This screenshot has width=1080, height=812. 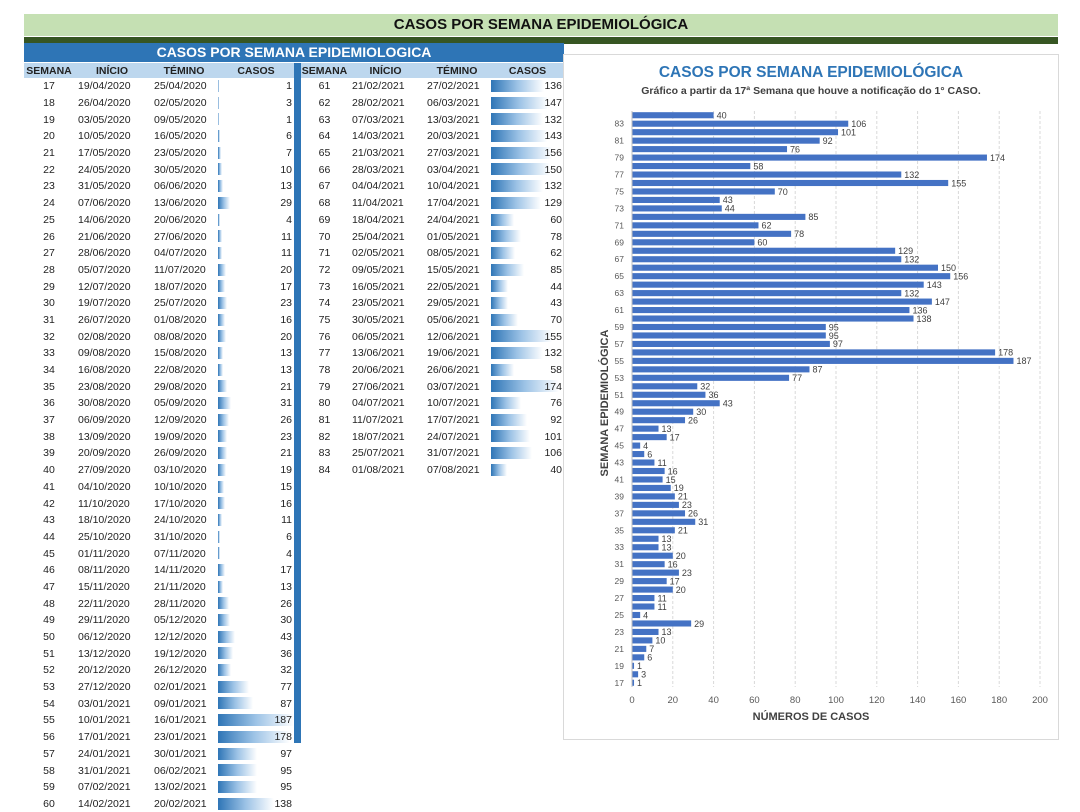 I want to click on cell-inicio: 20/09/2020, so click(x=112, y=453).